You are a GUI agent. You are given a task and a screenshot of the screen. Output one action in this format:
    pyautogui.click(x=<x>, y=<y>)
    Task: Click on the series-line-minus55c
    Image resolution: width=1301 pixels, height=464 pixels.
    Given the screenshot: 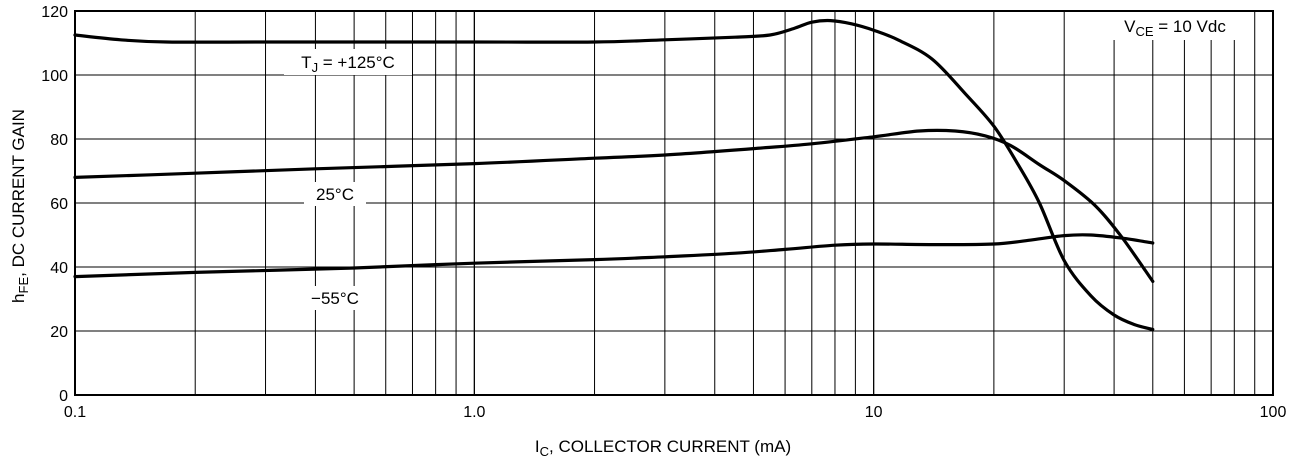 What is the action you would take?
    pyautogui.click(x=614, y=256)
    